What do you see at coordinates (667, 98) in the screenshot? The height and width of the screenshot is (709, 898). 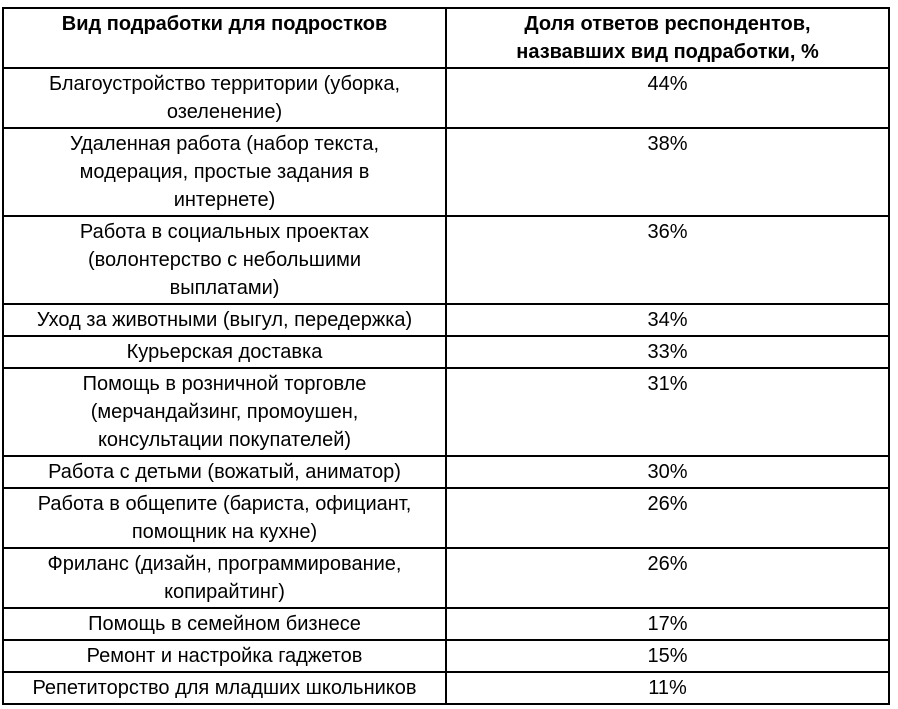 I see `share-cell: 44%` at bounding box center [667, 98].